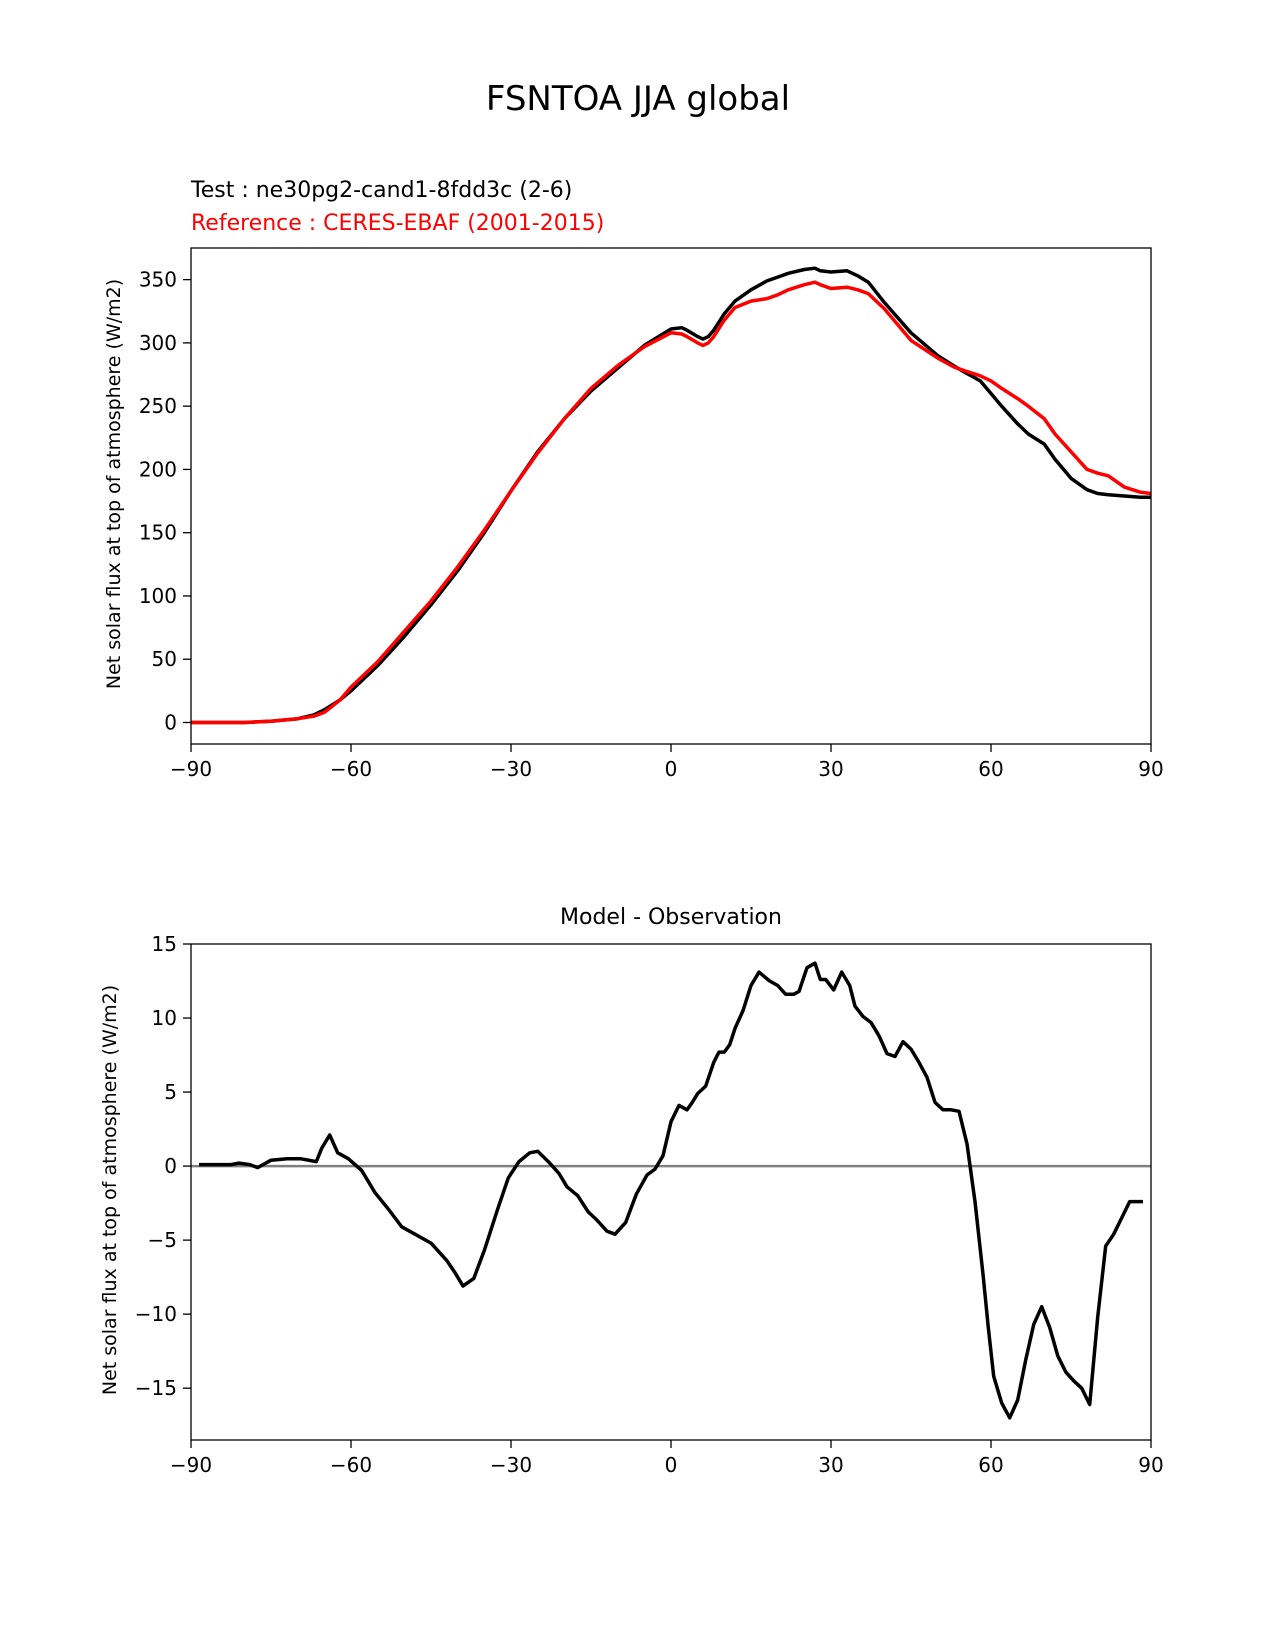 The width and height of the screenshot is (1275, 1650). What do you see at coordinates (164, 944) in the screenshot?
I see `y-tick-label: 15` at bounding box center [164, 944].